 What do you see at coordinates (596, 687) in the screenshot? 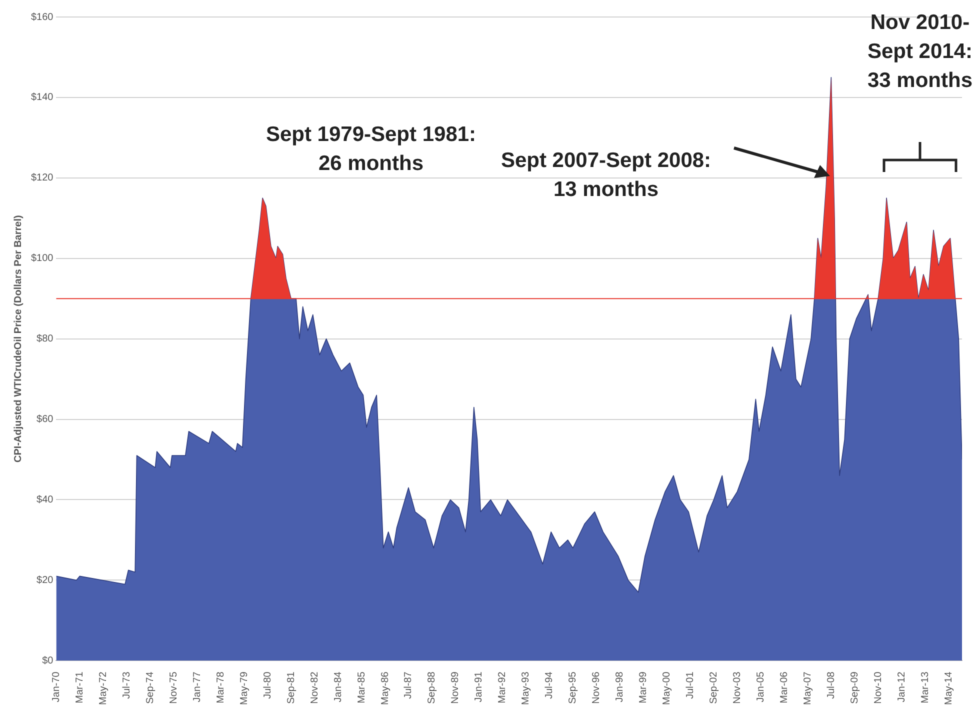
I see `x-tick-label: Nov-96` at bounding box center [596, 687].